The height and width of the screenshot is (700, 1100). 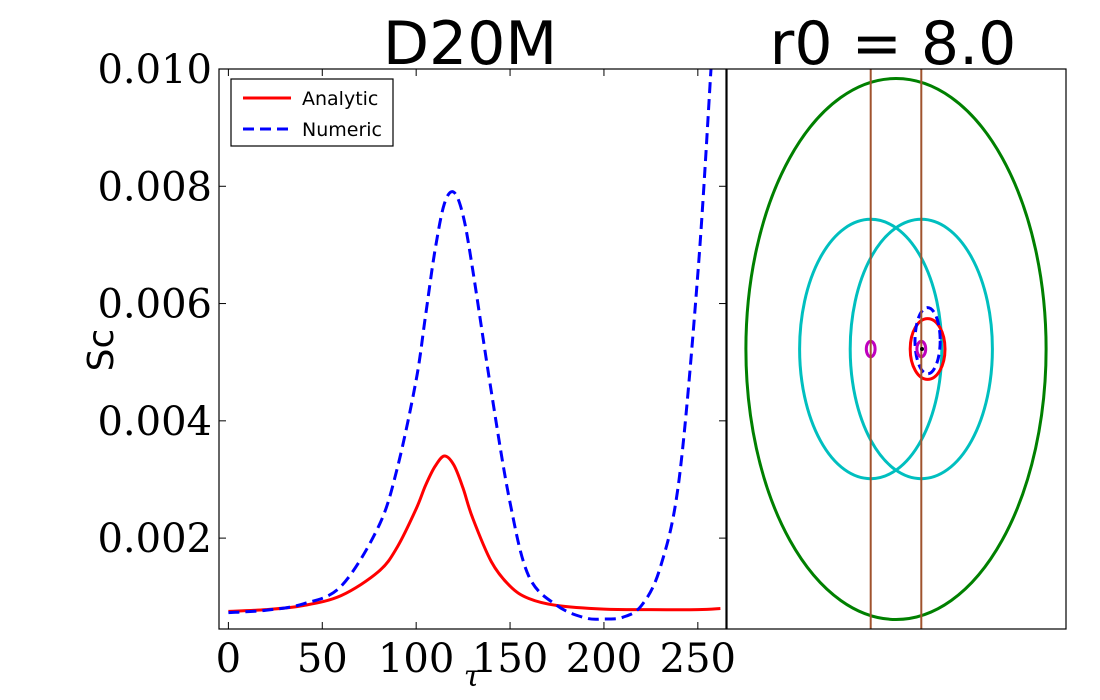 I want to click on red-ellipse, so click(x=927, y=349).